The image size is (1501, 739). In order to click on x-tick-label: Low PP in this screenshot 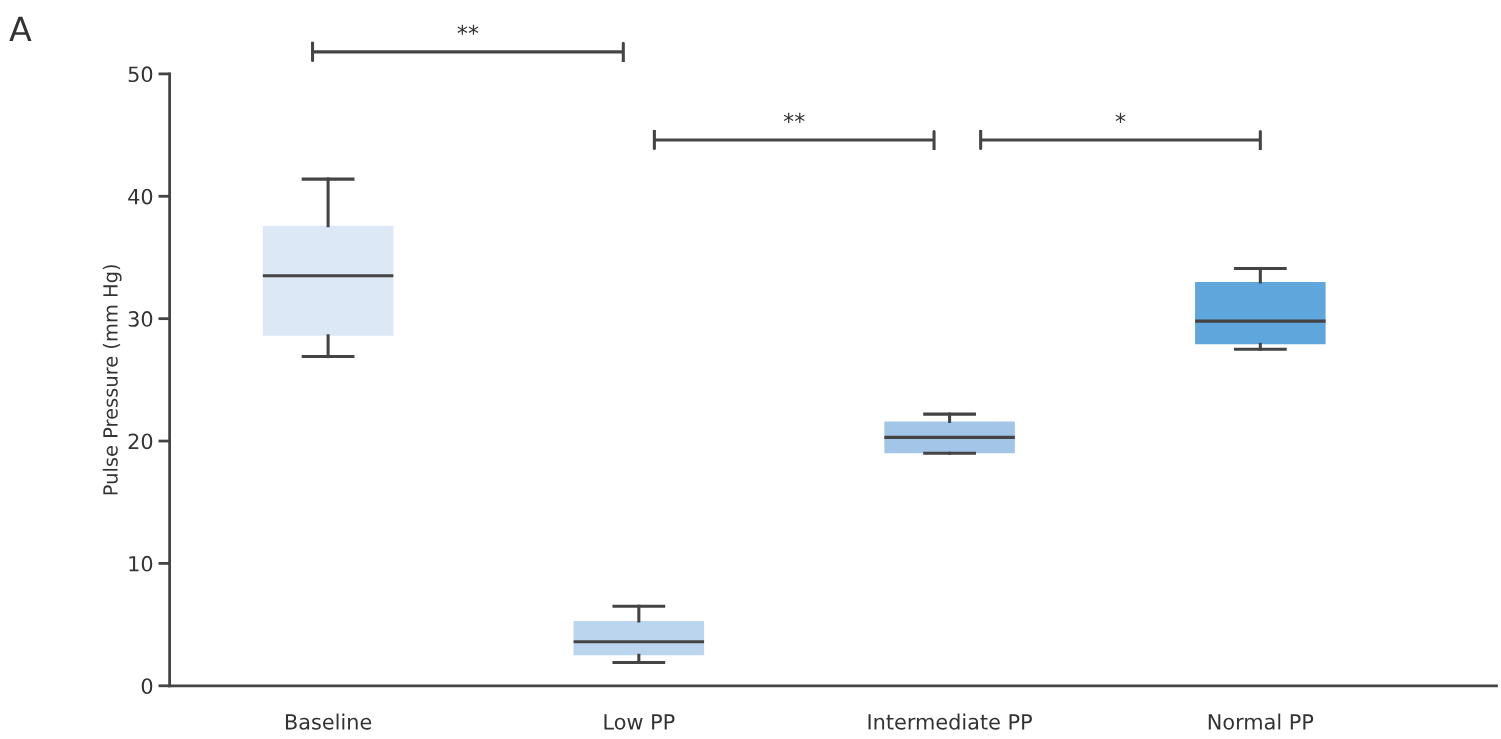, I will do `click(639, 722)`.